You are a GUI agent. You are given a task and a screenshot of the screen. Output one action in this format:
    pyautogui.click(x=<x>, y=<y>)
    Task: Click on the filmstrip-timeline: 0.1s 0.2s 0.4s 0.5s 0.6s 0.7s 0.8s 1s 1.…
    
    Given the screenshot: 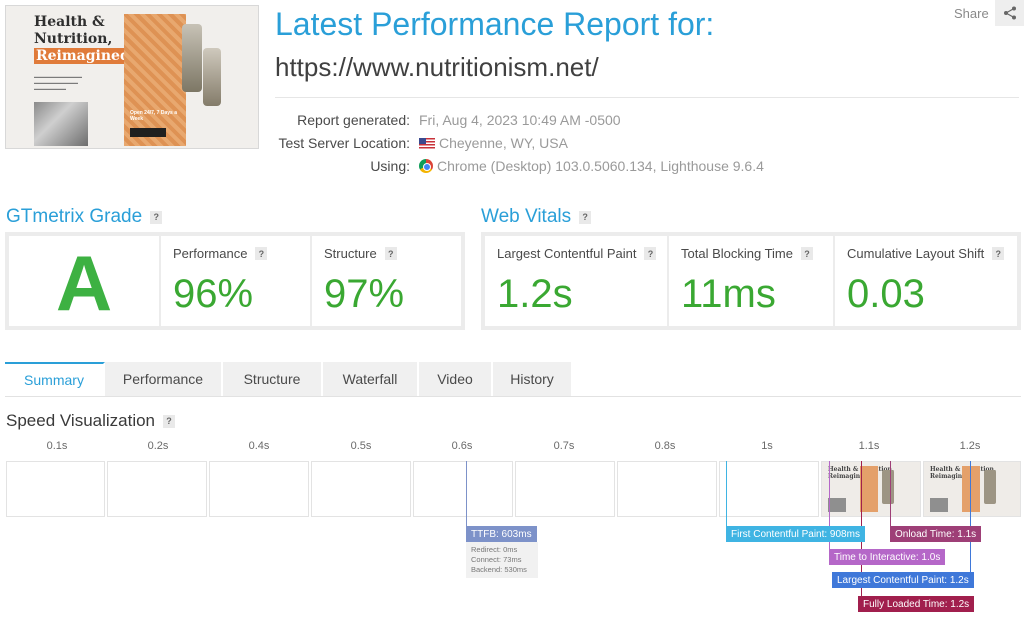 What is the action you would take?
    pyautogui.click(x=513, y=480)
    